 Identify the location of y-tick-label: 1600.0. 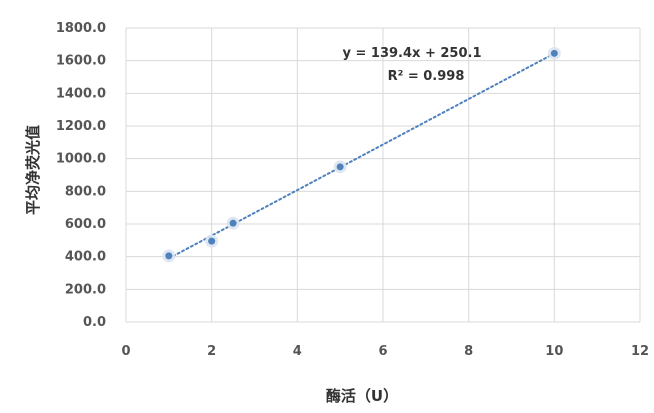
(81, 61).